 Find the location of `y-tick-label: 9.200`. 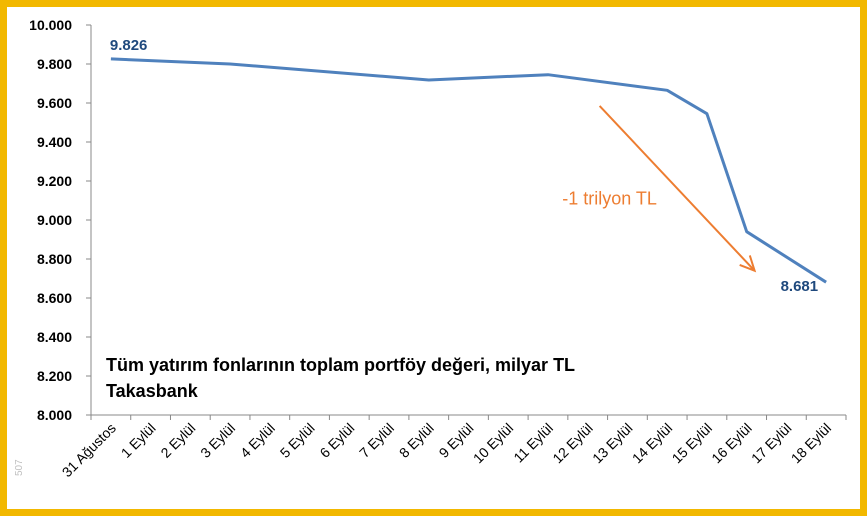

y-tick-label: 9.200 is located at coordinates (54, 181).